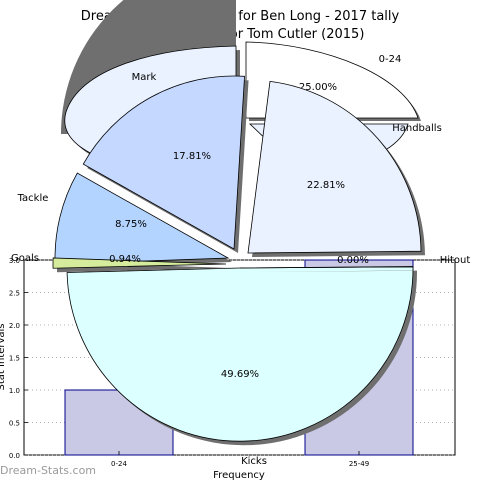 This screenshot has height=480, width=480. I want to click on y-tick-label: 0.0, so click(14, 456).